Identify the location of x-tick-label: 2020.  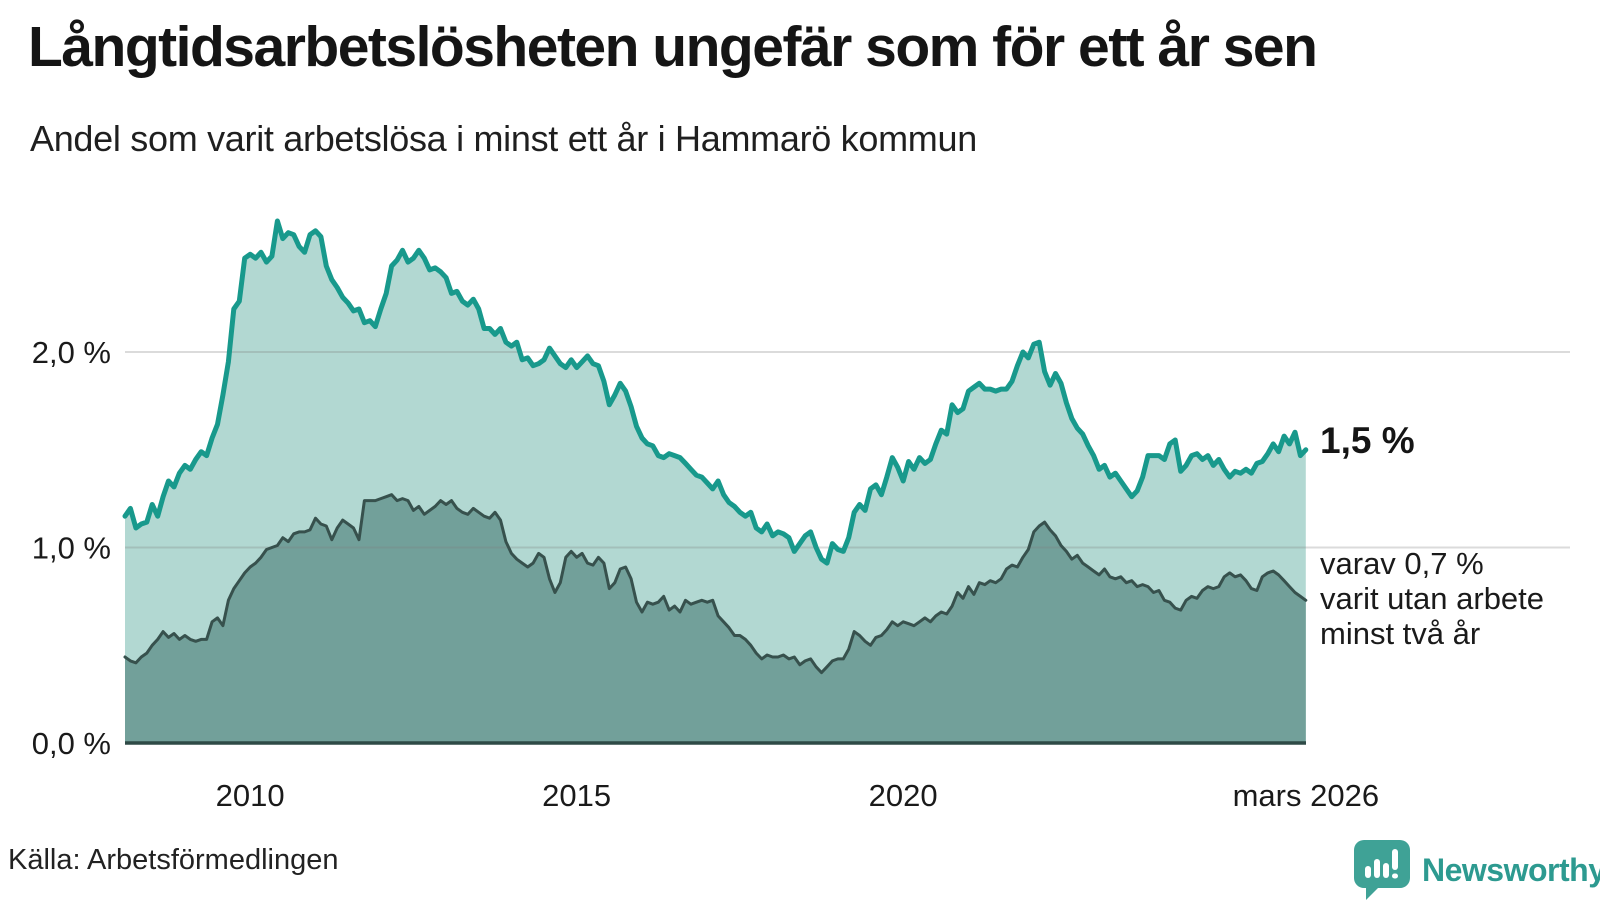
(903, 795).